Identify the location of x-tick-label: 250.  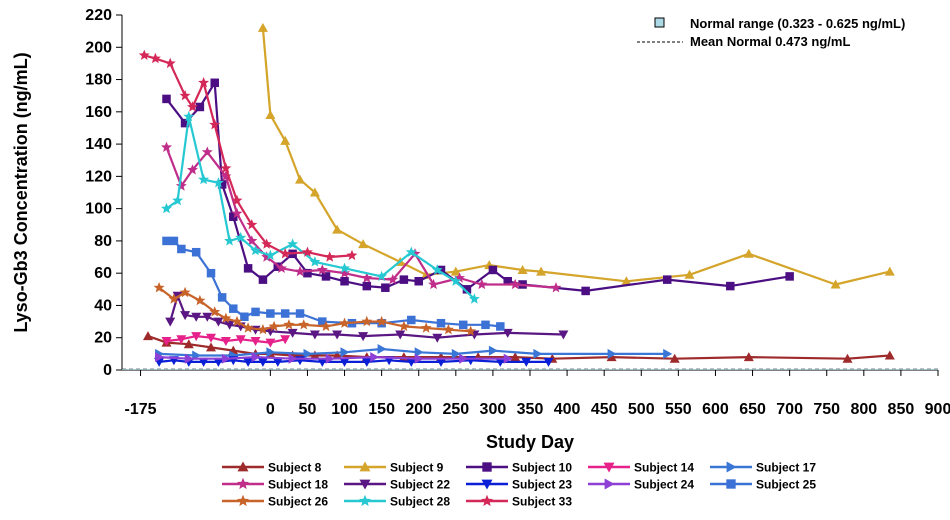
(455, 409).